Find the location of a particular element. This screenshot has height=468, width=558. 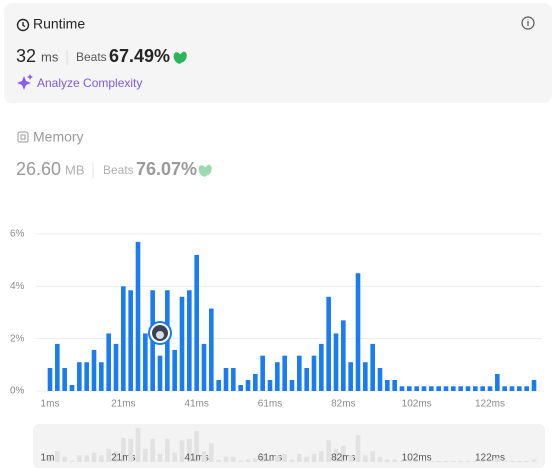

scrubber-tick-label: 41ms is located at coordinates (196, 458).